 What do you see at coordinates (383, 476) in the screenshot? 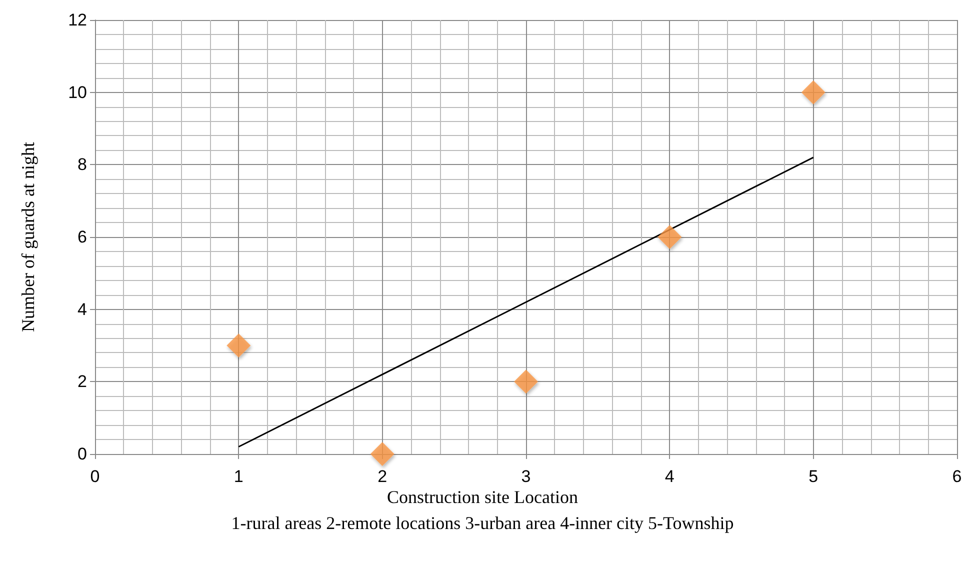
I see `x-tick-label: 2` at bounding box center [383, 476].